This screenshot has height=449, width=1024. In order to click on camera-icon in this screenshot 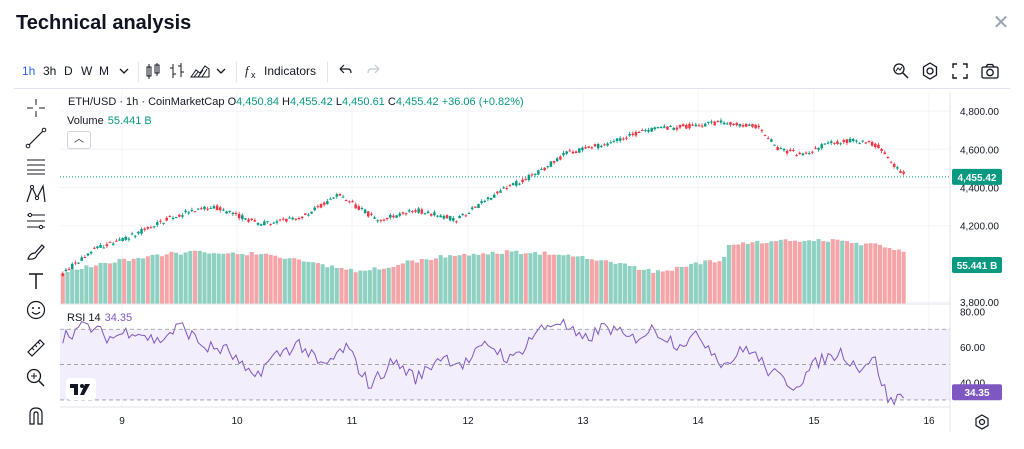, I will do `click(990, 71)`.